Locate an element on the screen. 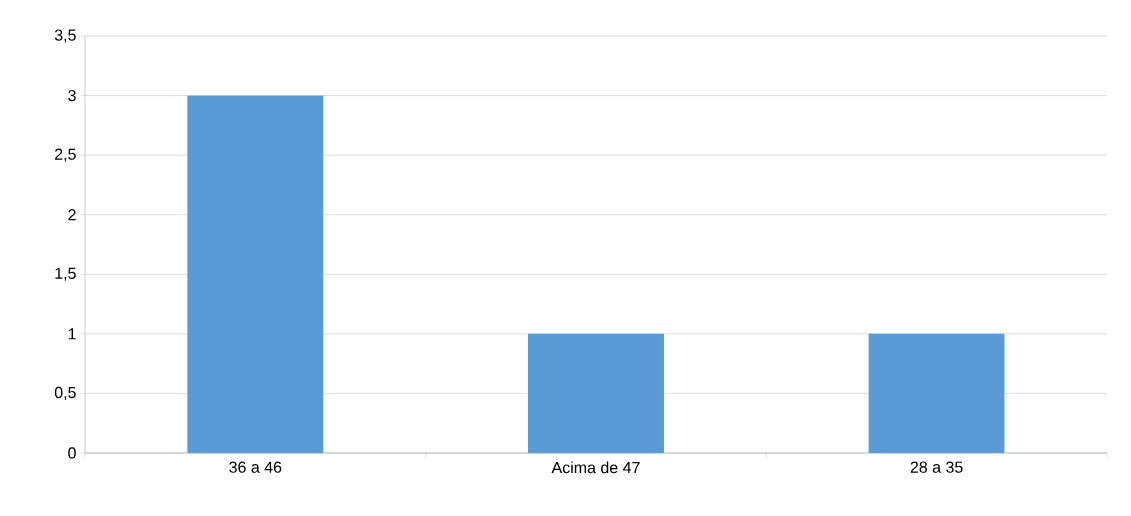  y-tick-label: 2 is located at coordinates (72, 215).